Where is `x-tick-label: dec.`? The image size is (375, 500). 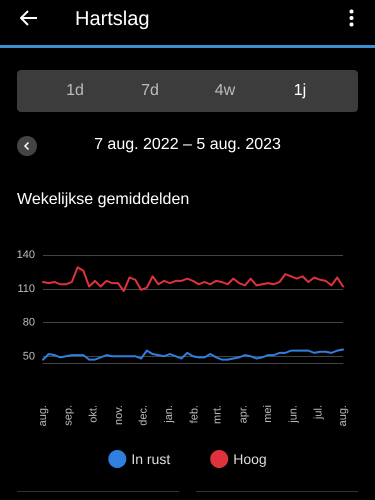 x-tick-label: dec. is located at coordinates (144, 415).